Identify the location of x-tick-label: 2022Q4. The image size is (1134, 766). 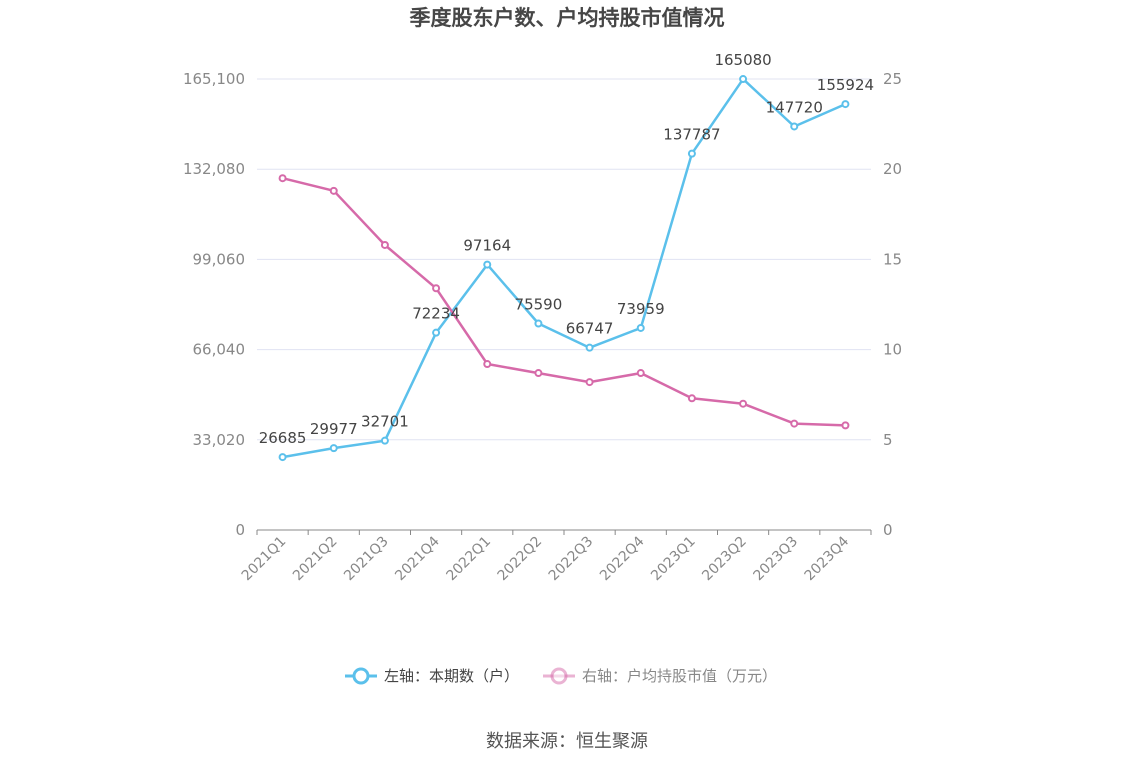
(622, 558).